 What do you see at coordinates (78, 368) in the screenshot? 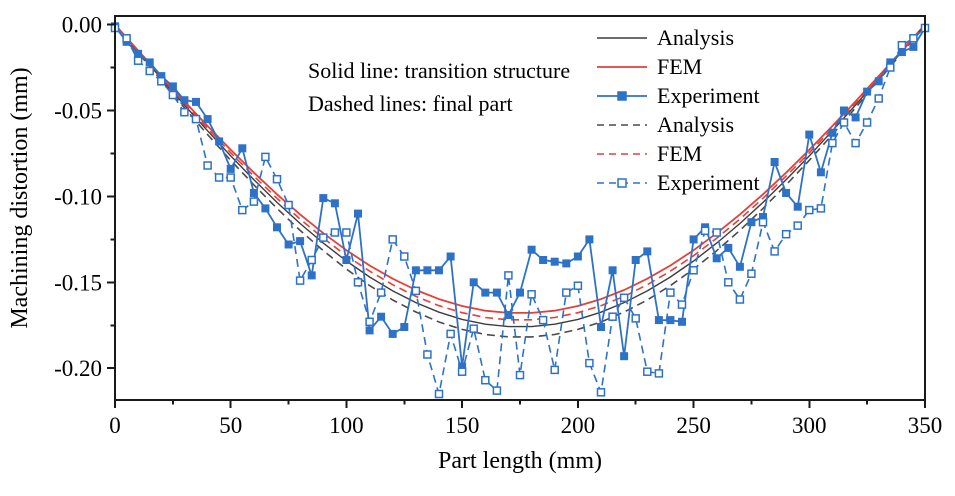
I see `y-tick-label: -0.20` at bounding box center [78, 368].